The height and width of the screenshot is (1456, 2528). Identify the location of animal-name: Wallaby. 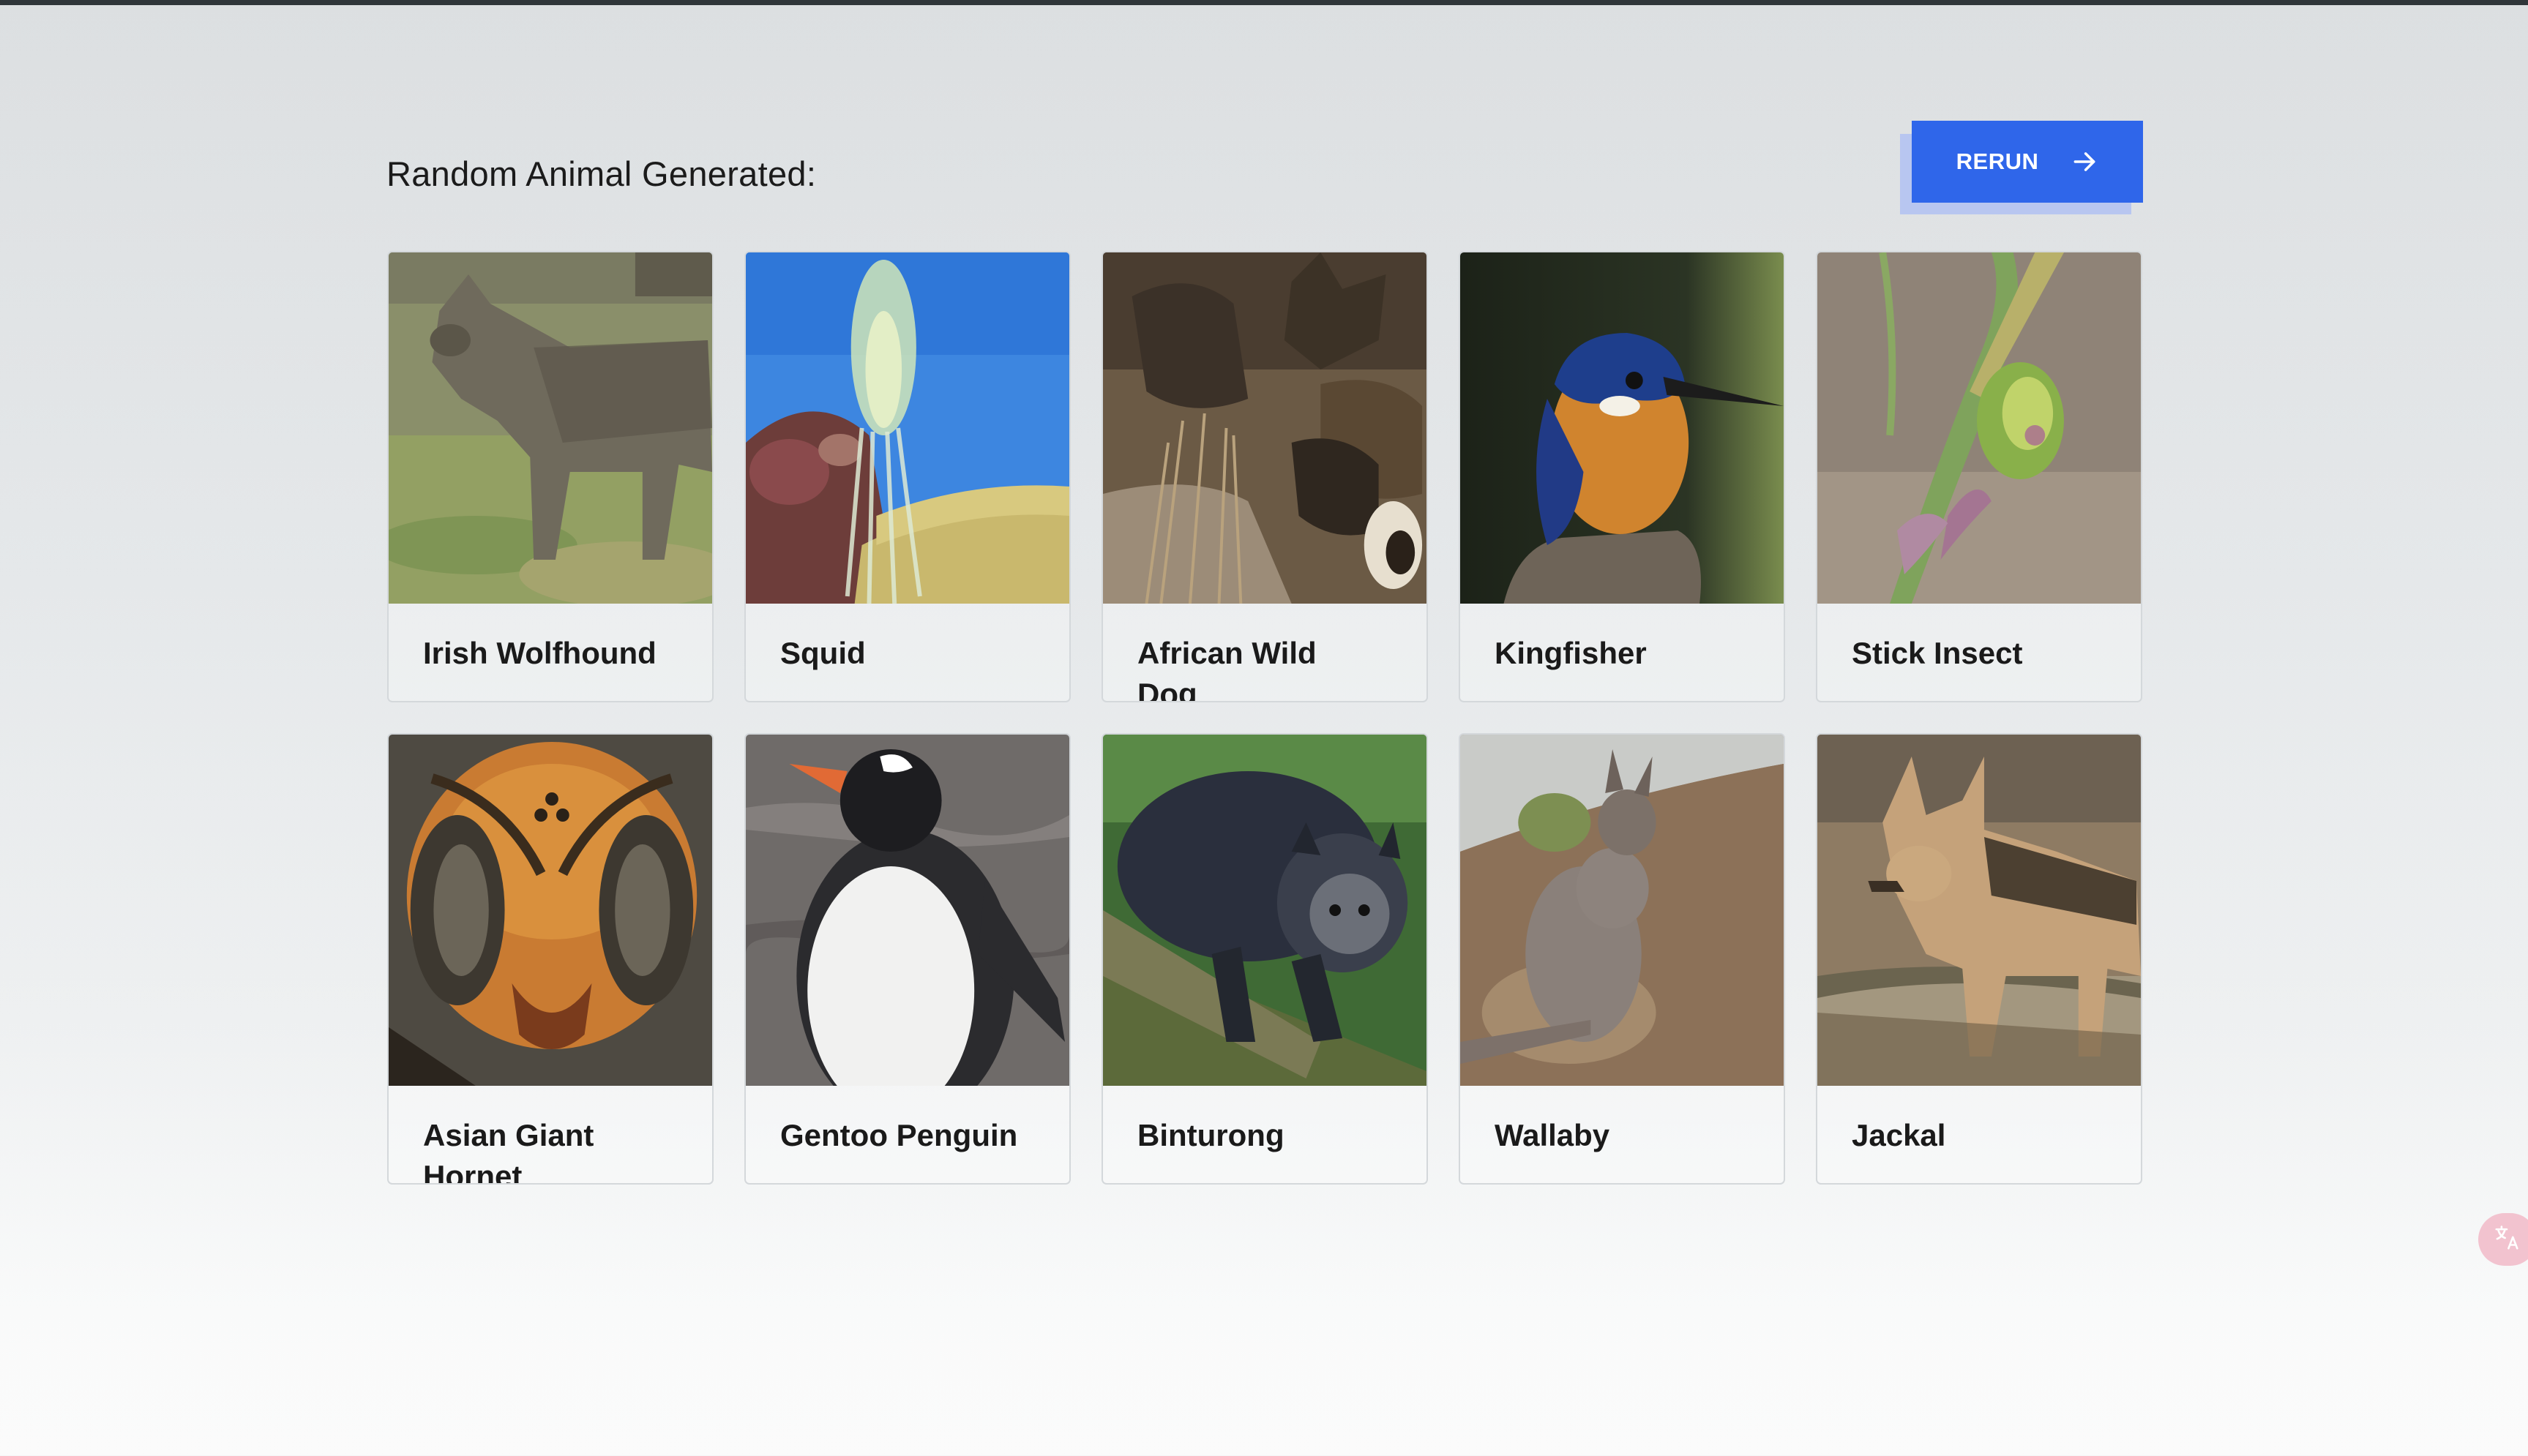
(1552, 1135).